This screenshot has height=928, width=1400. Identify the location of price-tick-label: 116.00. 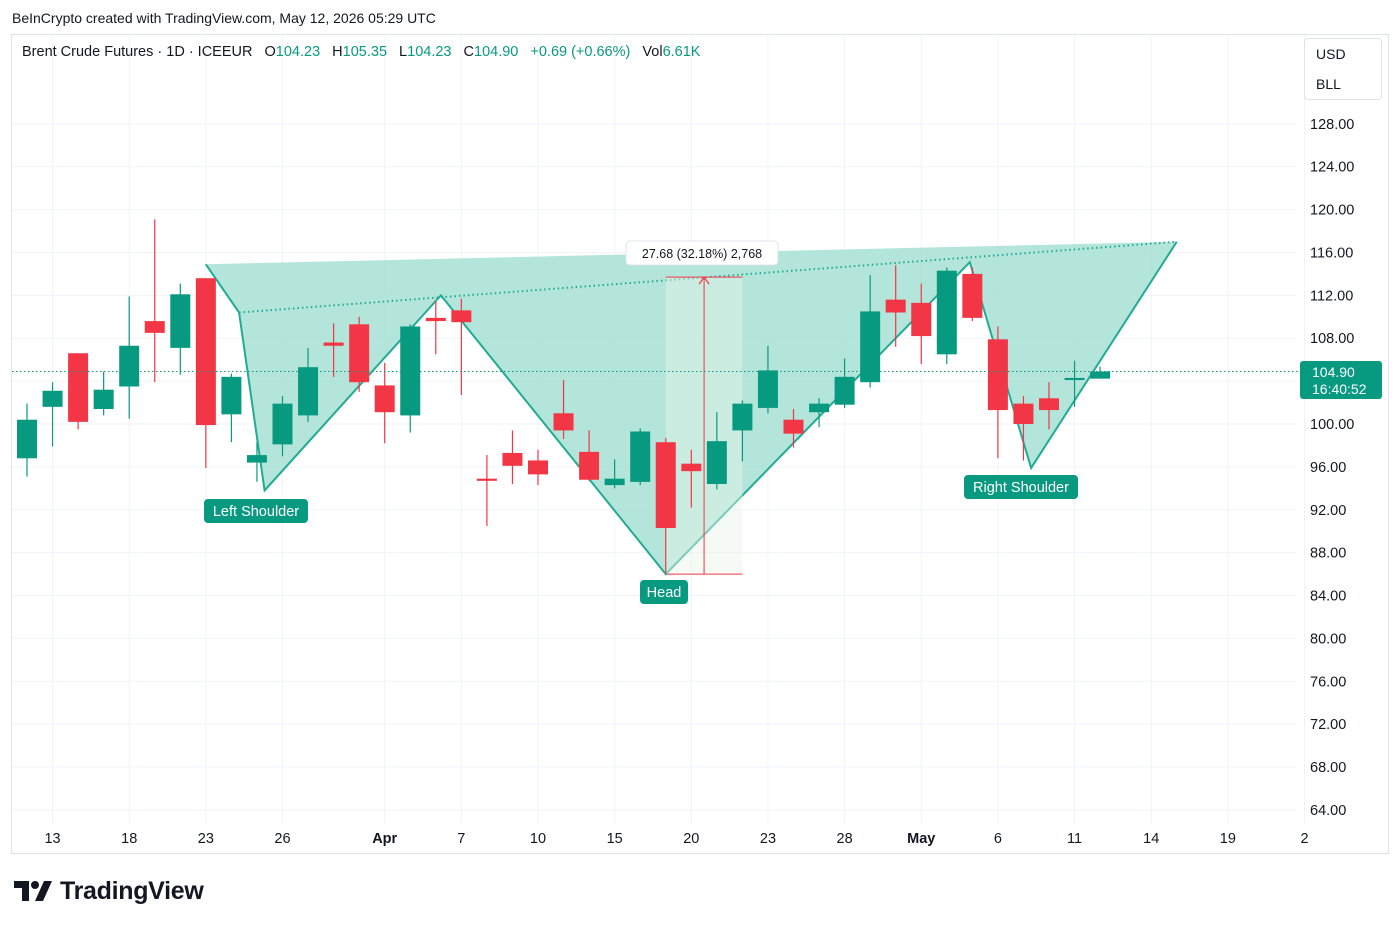
(1331, 253).